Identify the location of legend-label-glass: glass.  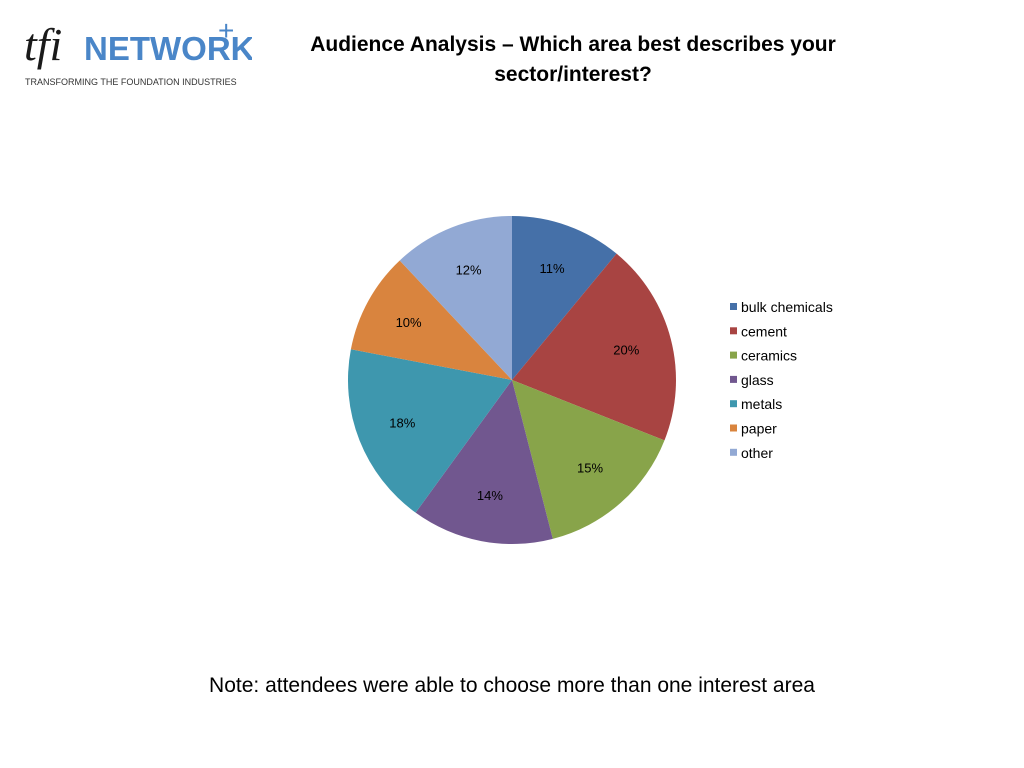
(757, 380).